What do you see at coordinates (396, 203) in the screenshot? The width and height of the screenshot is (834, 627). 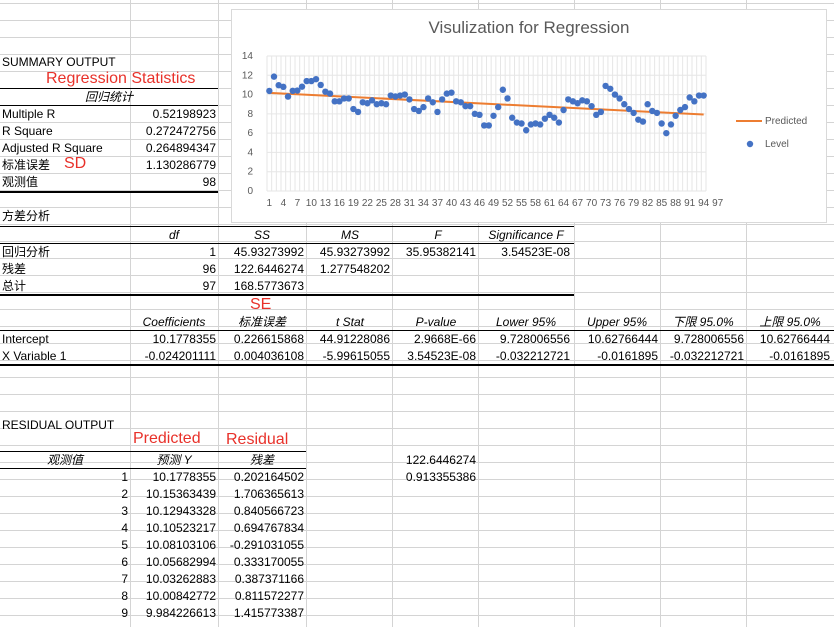 I see `x-tick-label: 28` at bounding box center [396, 203].